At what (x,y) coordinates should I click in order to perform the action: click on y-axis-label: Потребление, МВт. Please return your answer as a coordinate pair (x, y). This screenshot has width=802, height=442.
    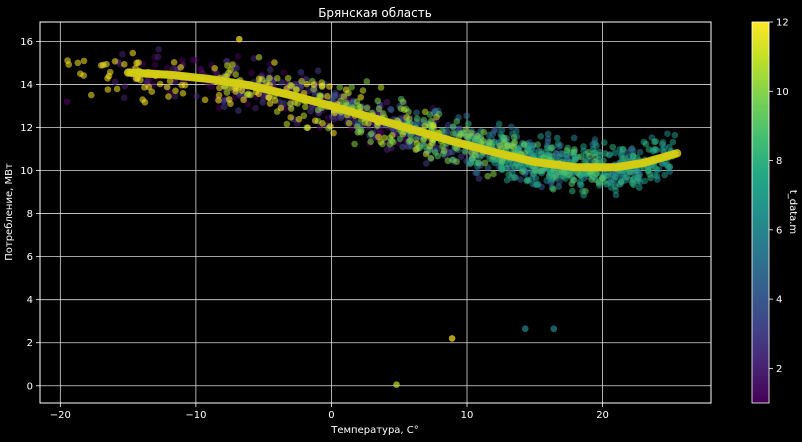
    Looking at the image, I should click on (9, 212).